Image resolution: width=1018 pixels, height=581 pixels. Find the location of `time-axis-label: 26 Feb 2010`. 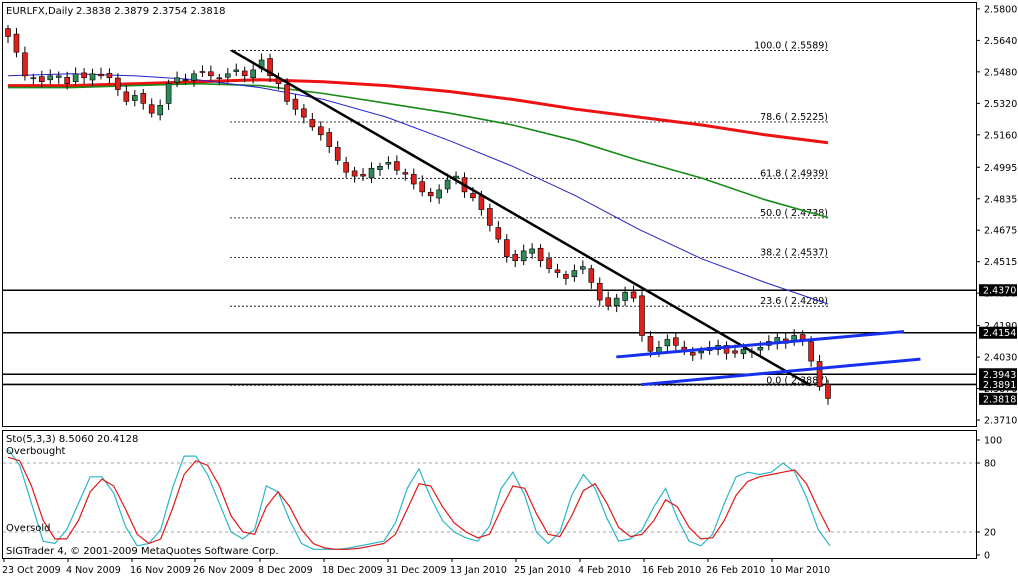

time-axis-label: 26 Feb 2010 is located at coordinates (735, 570).